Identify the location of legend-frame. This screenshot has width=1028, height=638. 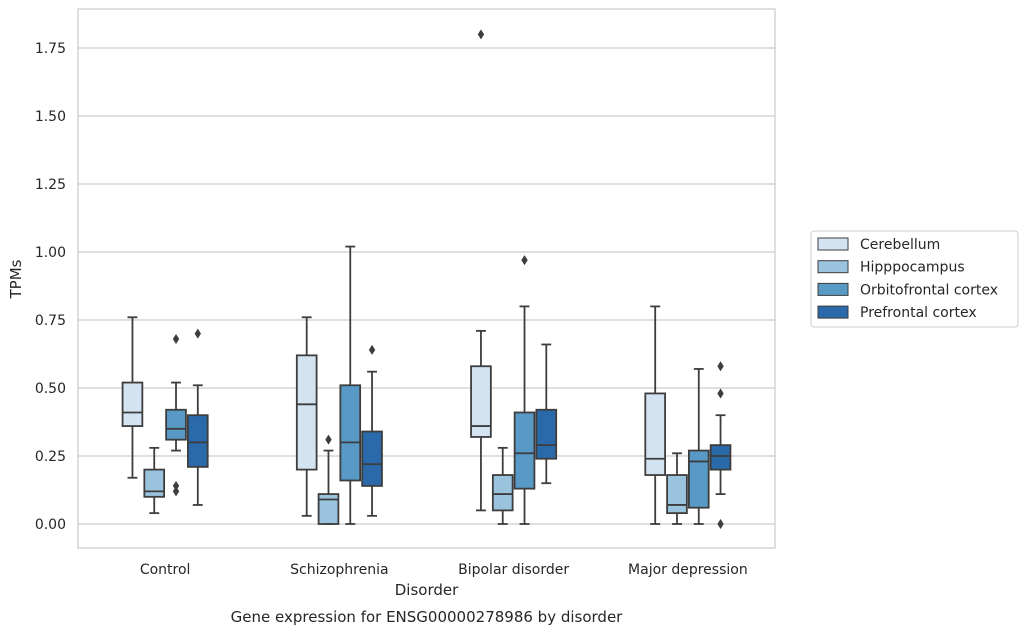
(914, 279).